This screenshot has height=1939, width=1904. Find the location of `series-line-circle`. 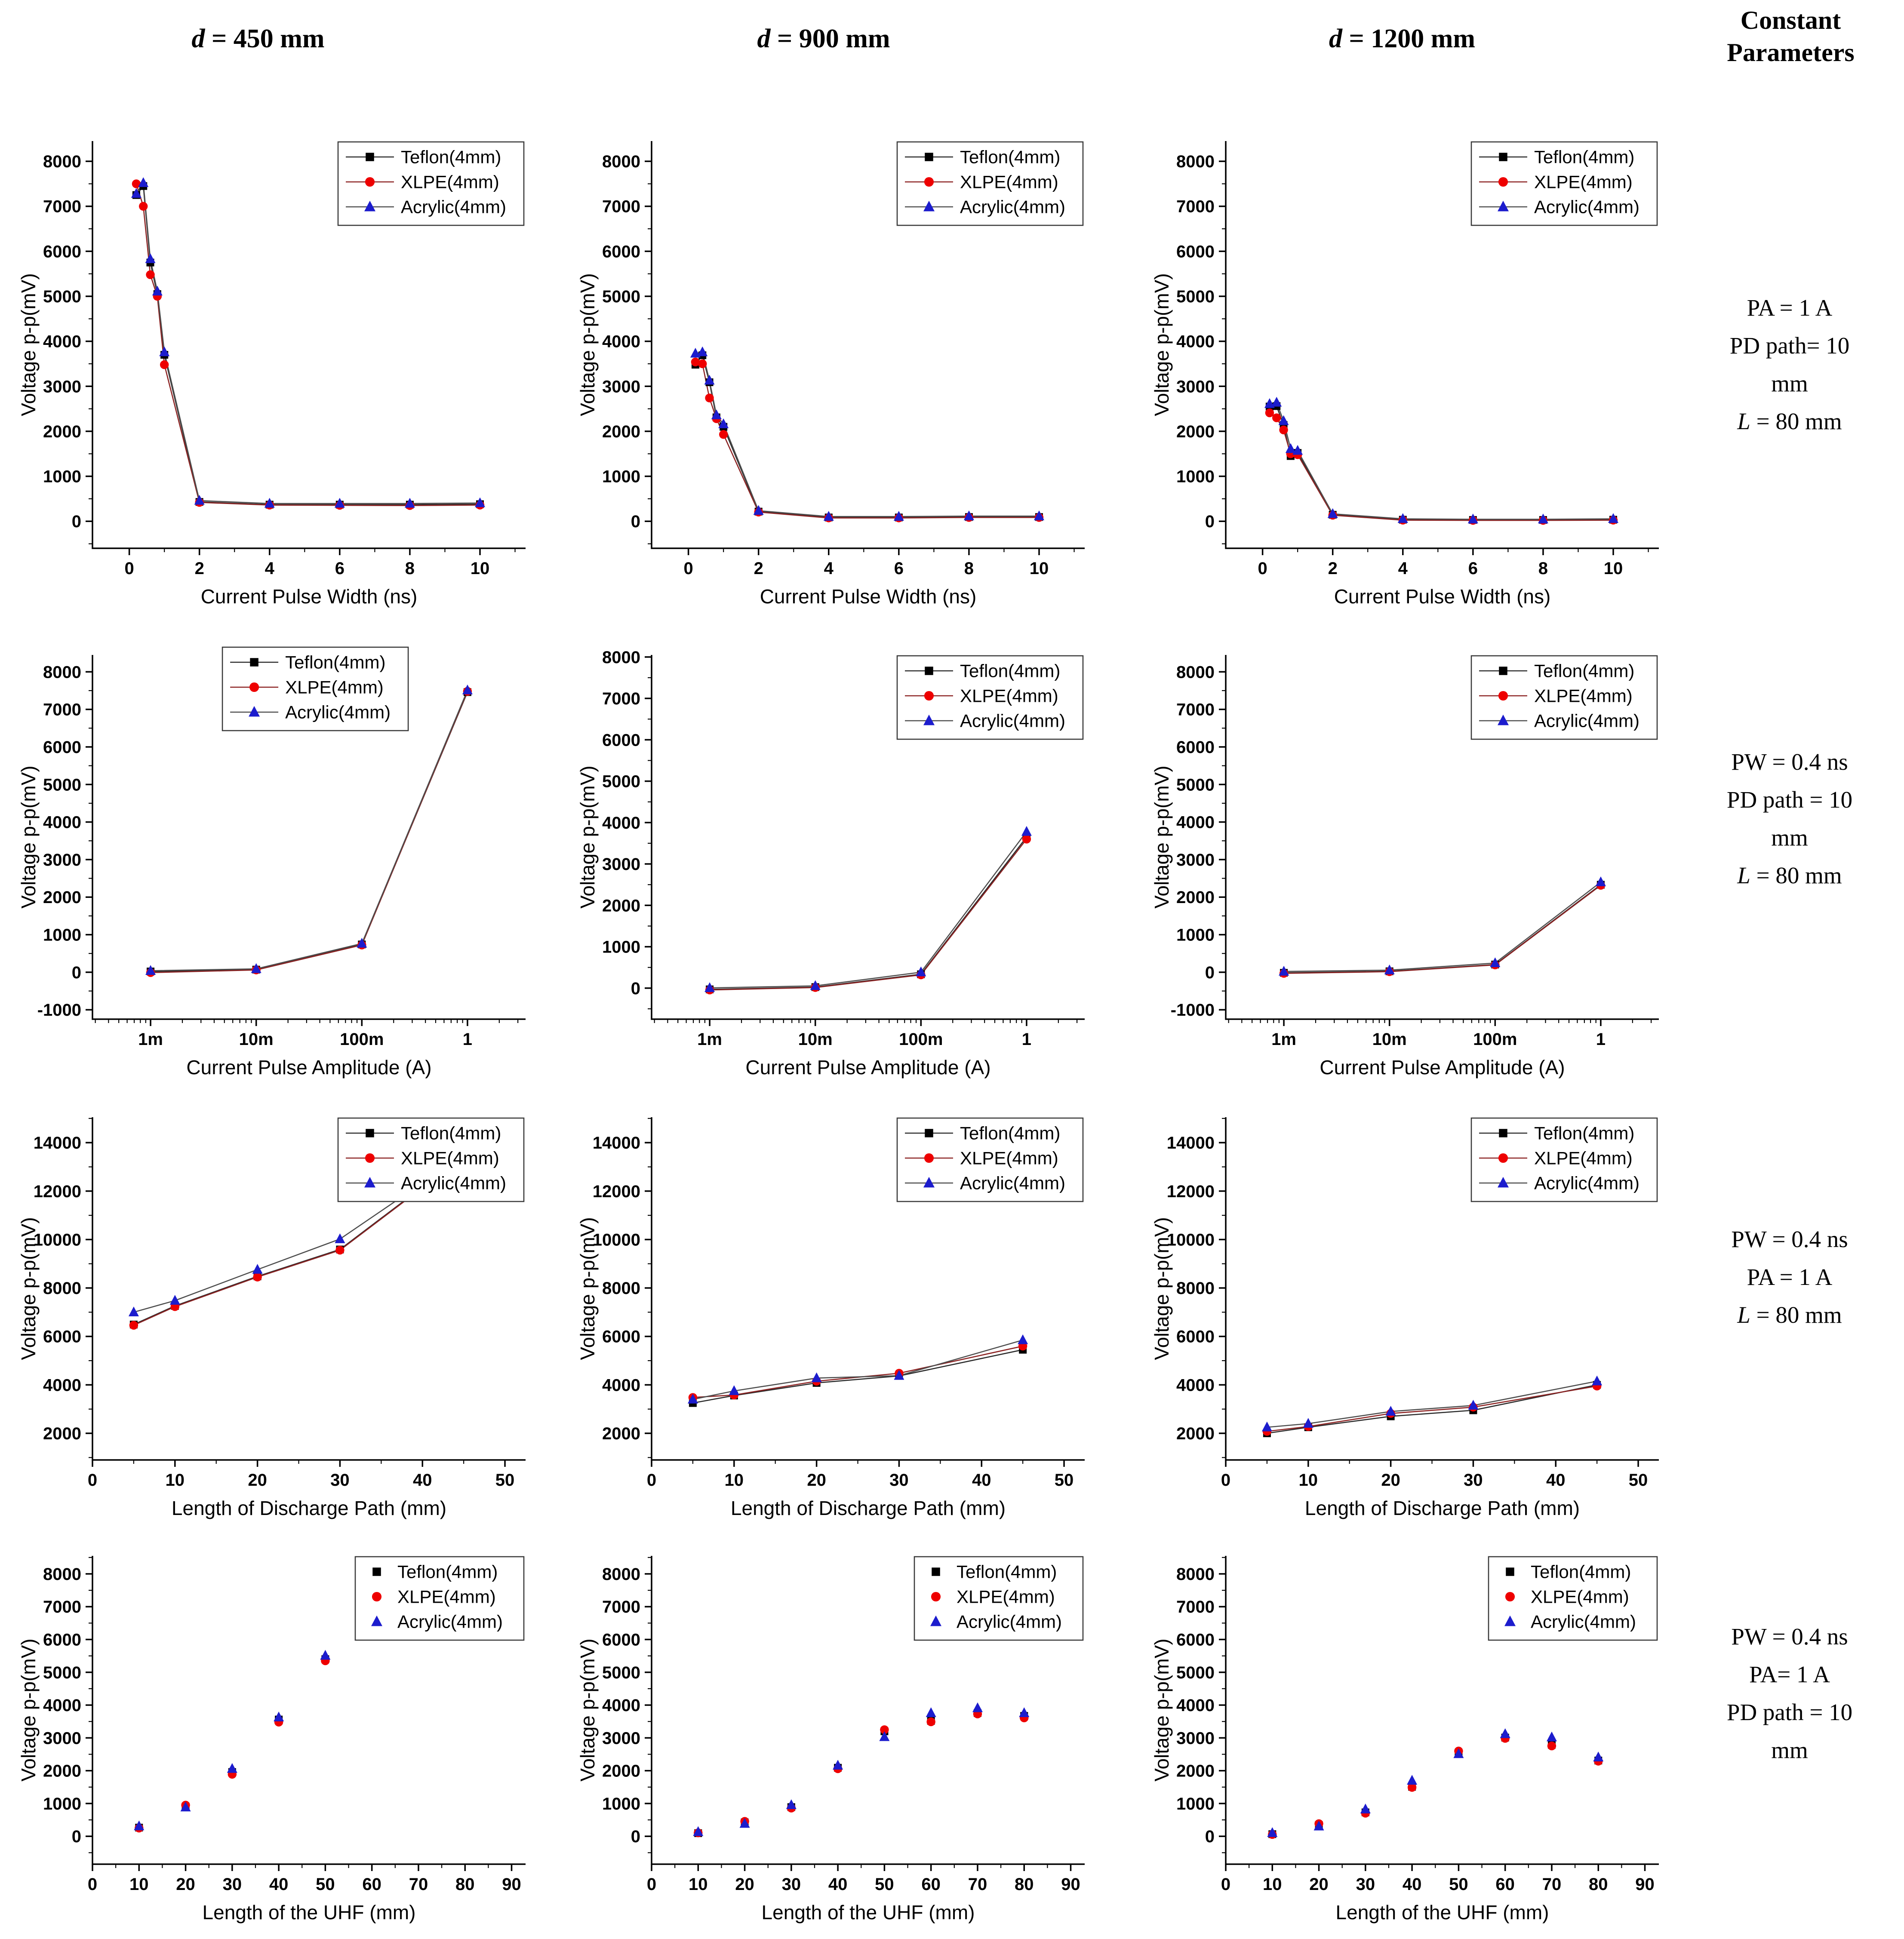

series-line-circle is located at coordinates (868, 915).